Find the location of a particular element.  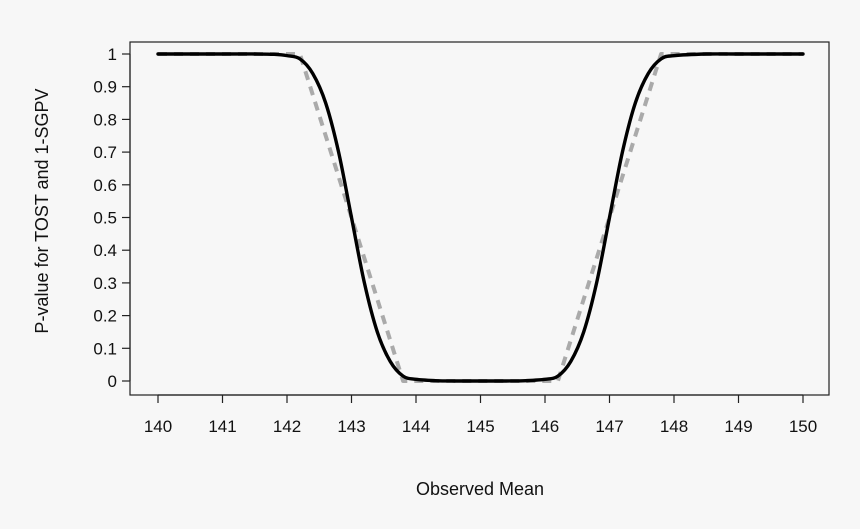

x-tick-label: 148 is located at coordinates (674, 426).